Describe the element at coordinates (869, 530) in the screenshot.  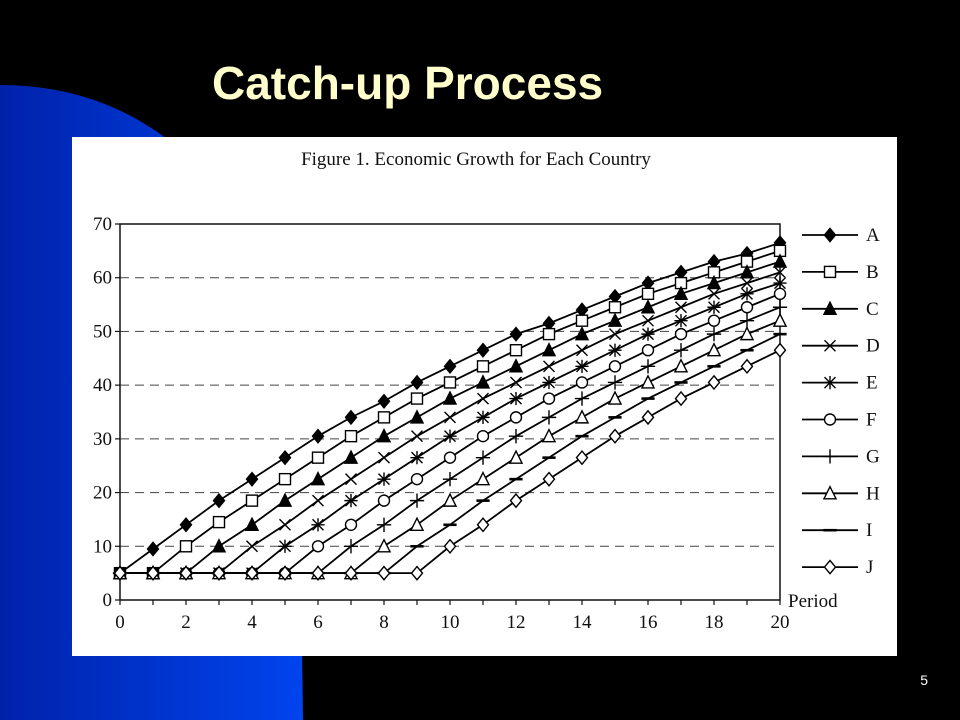
I see `legend-label-i: I` at that location.